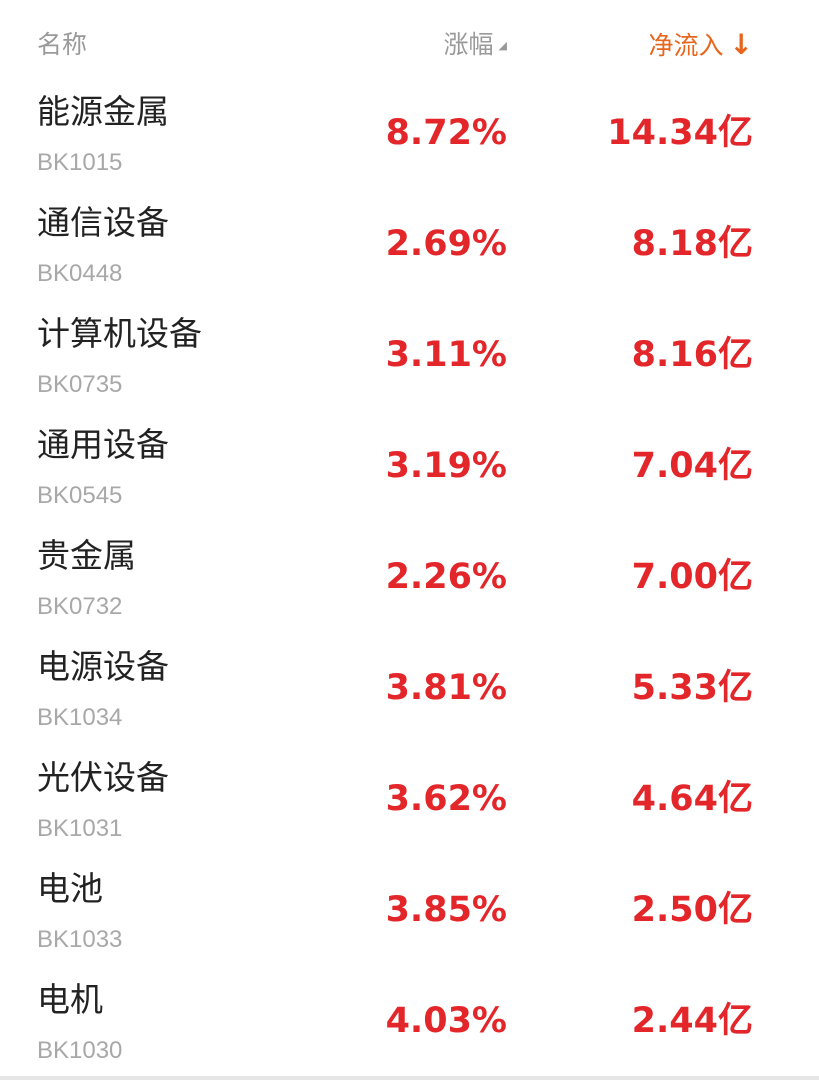 This screenshot has width=819, height=1080. I want to click on change-percent: 3.62%, so click(446, 799).